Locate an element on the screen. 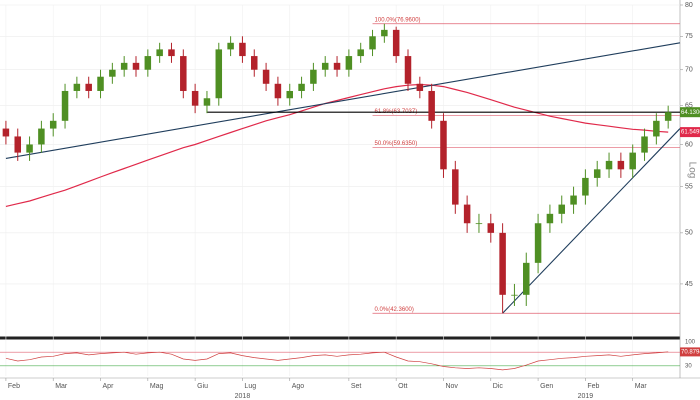 This screenshot has height=400, width=700. y-tick-label: 75 is located at coordinates (689, 36).